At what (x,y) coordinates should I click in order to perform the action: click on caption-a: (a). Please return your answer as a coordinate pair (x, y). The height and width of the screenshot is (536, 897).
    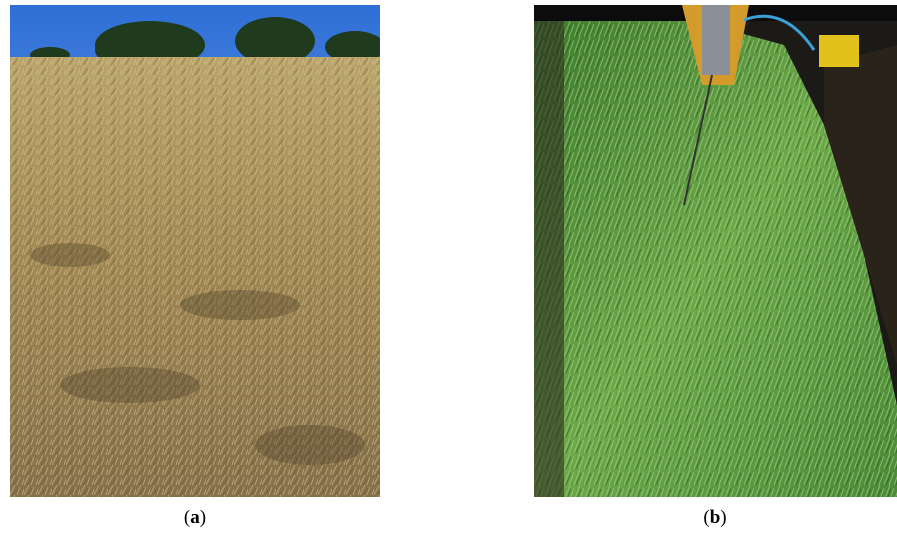
    Looking at the image, I should click on (195, 518).